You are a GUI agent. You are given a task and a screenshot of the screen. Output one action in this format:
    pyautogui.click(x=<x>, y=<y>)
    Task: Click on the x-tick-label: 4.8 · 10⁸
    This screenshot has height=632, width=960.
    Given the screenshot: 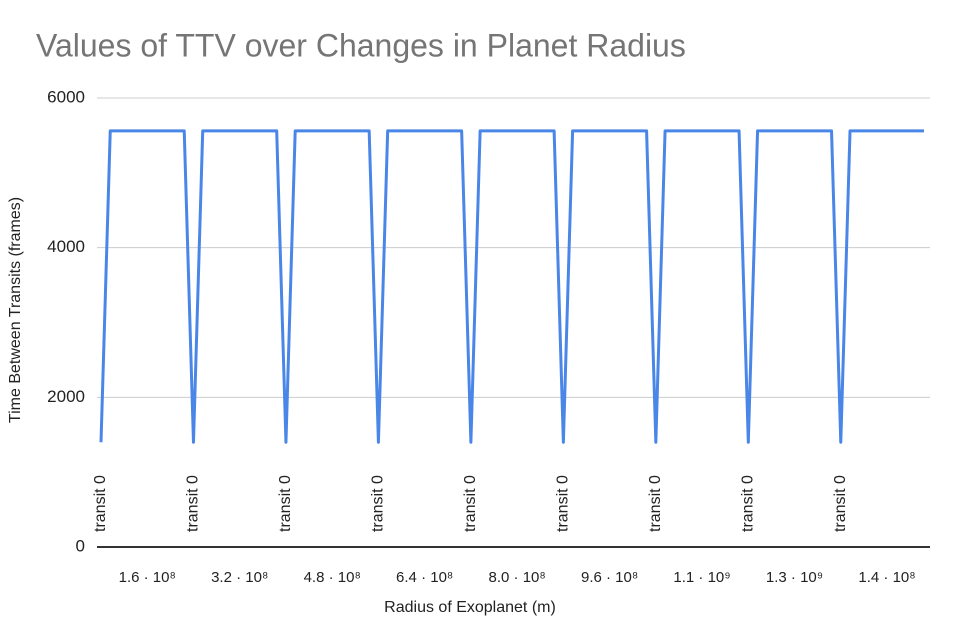 What is the action you would take?
    pyautogui.click(x=332, y=577)
    